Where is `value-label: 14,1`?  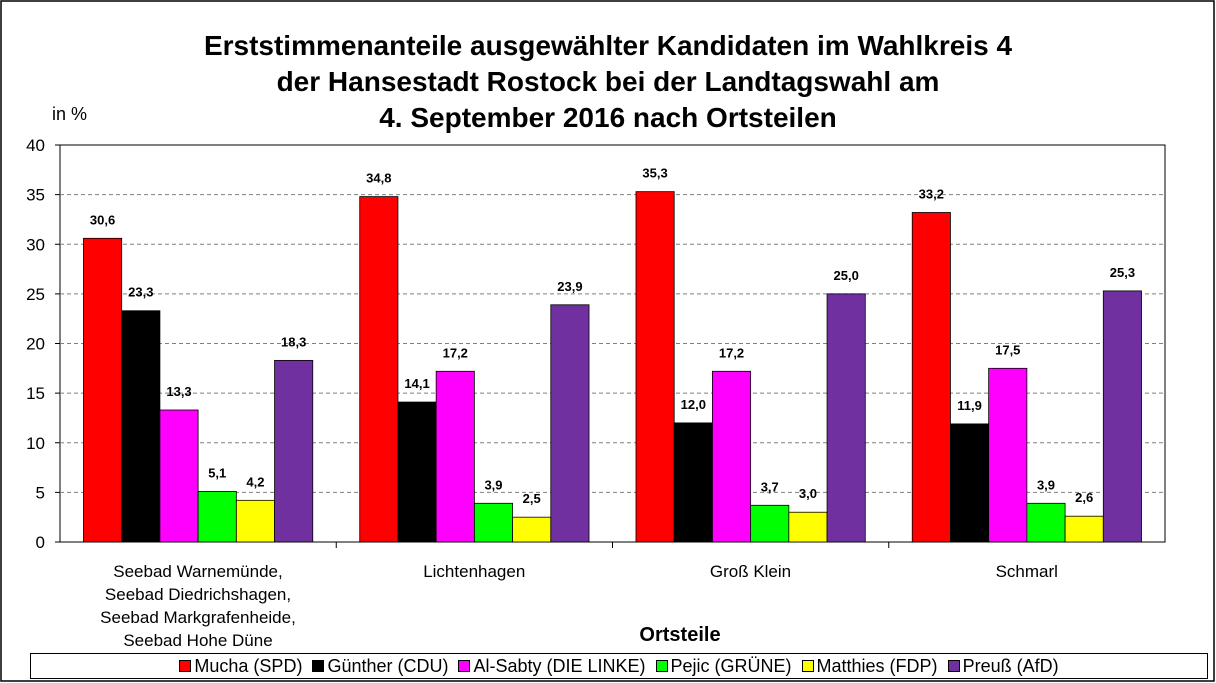 value-label: 14,1 is located at coordinates (416, 383).